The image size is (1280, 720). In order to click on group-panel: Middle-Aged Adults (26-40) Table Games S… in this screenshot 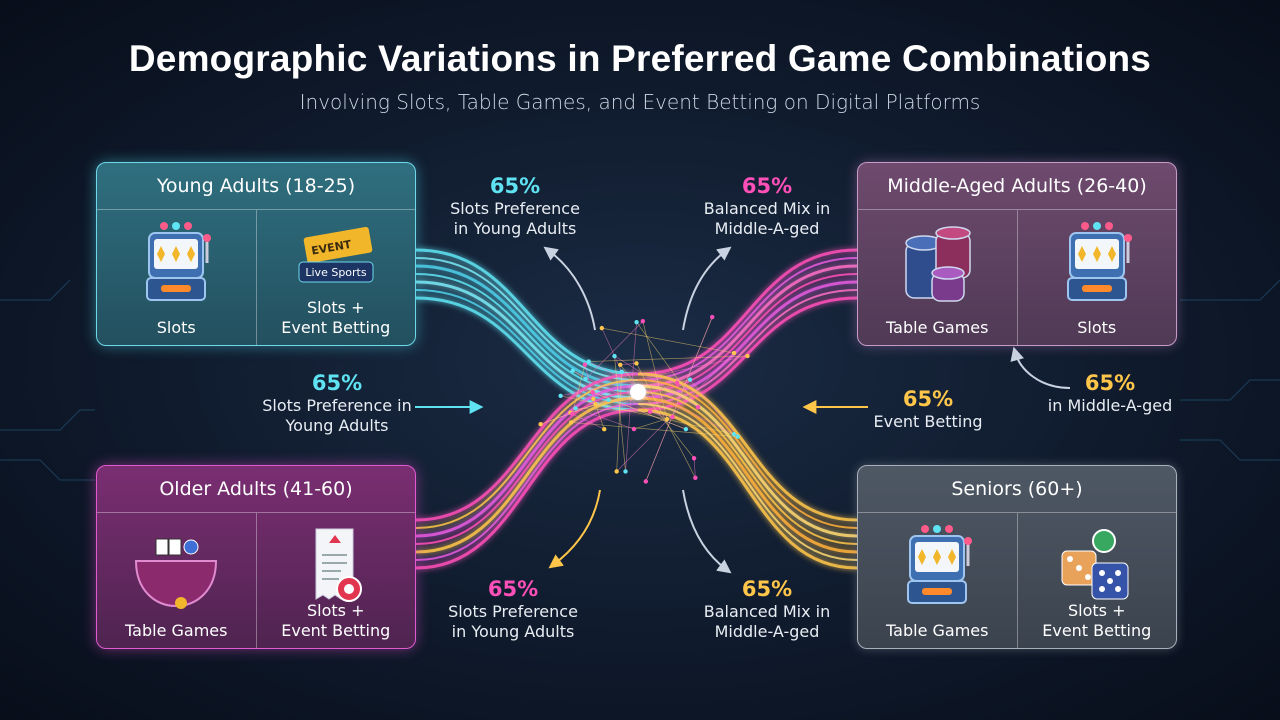, I will do `click(1017, 254)`.